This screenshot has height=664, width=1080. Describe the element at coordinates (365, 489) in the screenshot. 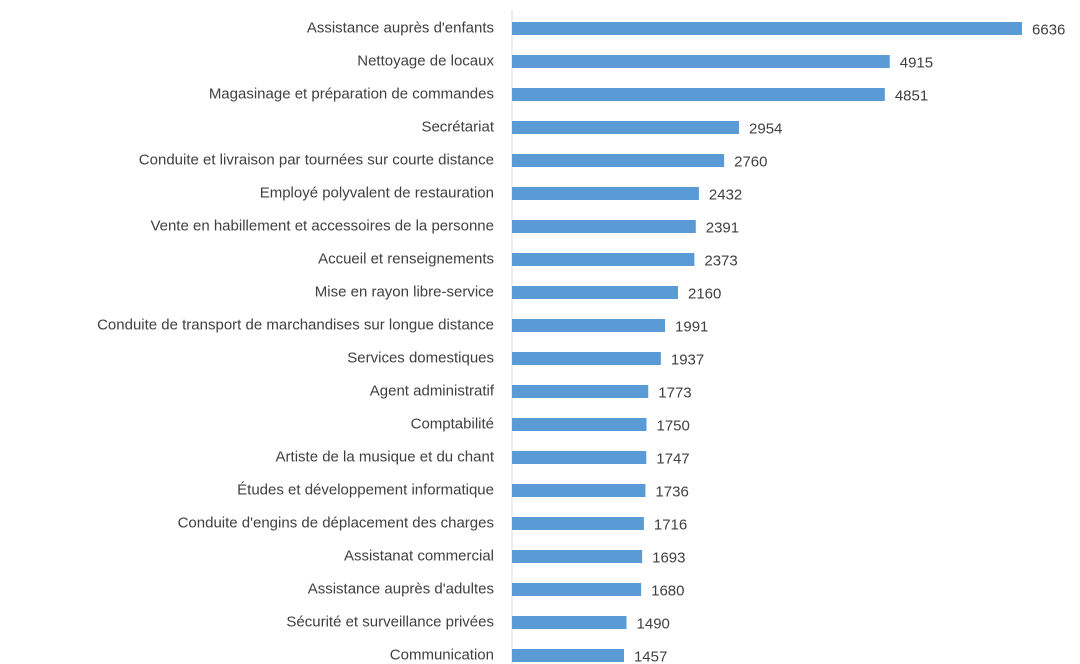

I see `y-tick-label: Études et développement informatique` at that location.